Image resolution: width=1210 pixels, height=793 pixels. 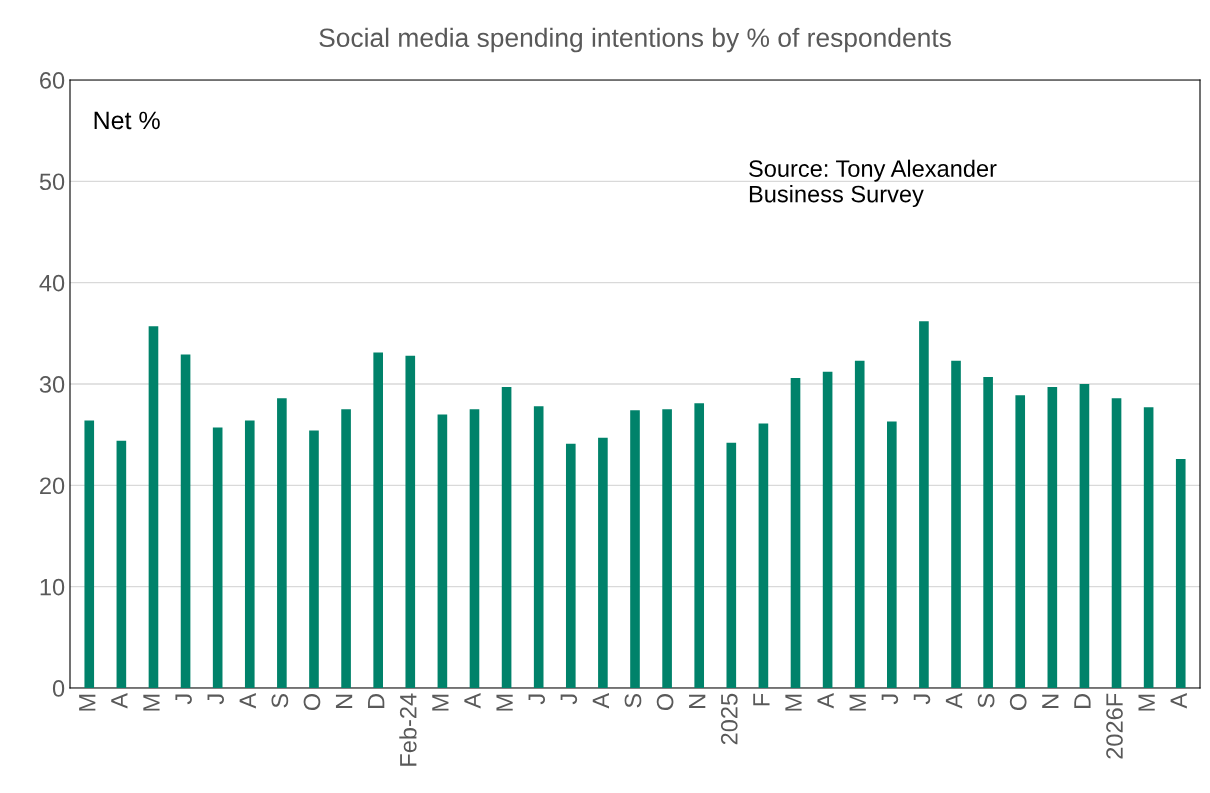 I want to click on chart-title: Social media spending intentions by % of respondents, so click(x=635, y=40).